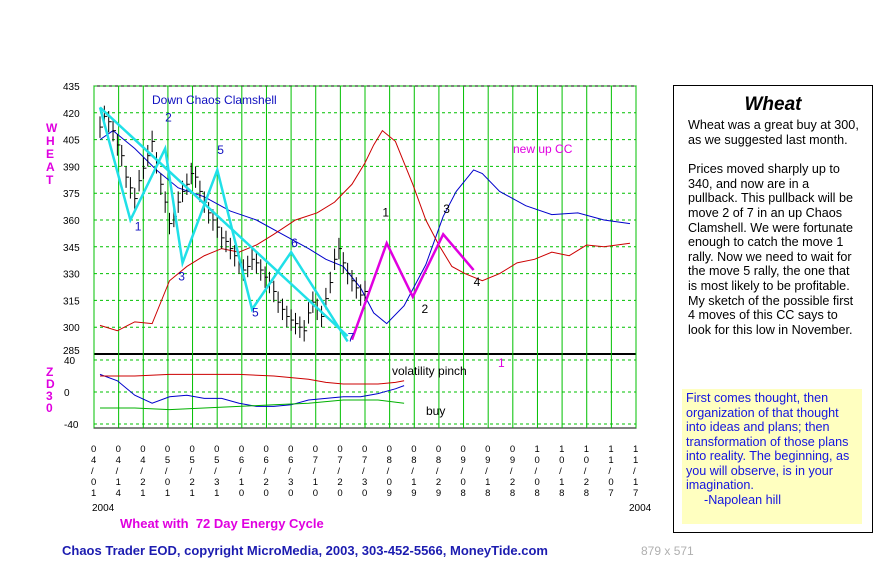 This screenshot has height=571, width=879. What do you see at coordinates (70, 361) in the screenshot?
I see `lower-tick-label: 40` at bounding box center [70, 361].